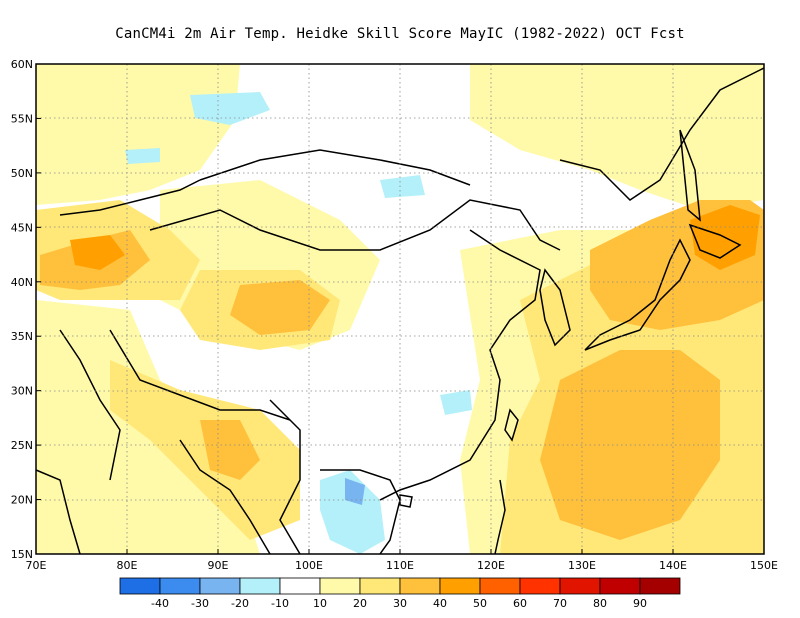  Describe the element at coordinates (460, 365) in the screenshot. I see `coastline-china-east` at that location.